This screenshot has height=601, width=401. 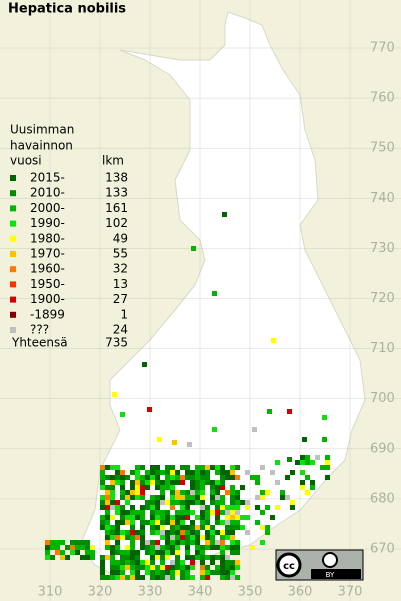 I want to click on legend-count: 13, so click(x=120, y=284).